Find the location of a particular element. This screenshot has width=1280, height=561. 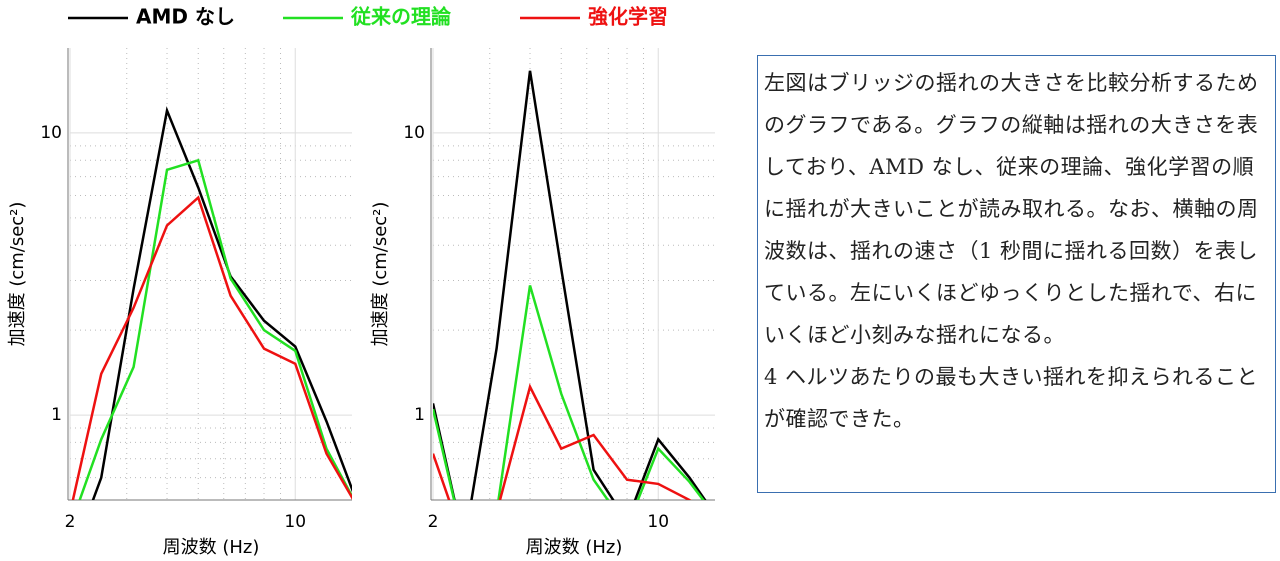

legend-label: 強化学習 is located at coordinates (628, 17).